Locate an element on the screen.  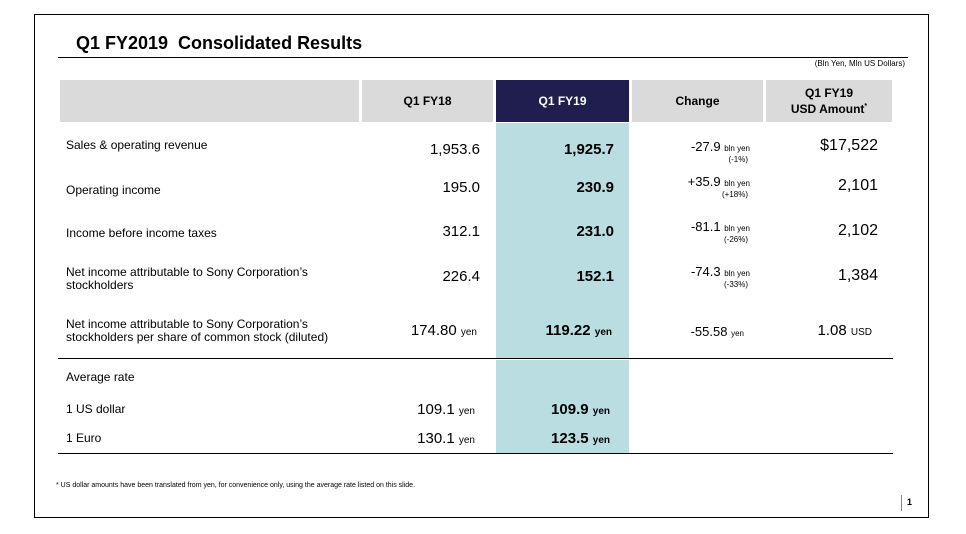
usd-operating-income: 2,101 is located at coordinates (857, 185).